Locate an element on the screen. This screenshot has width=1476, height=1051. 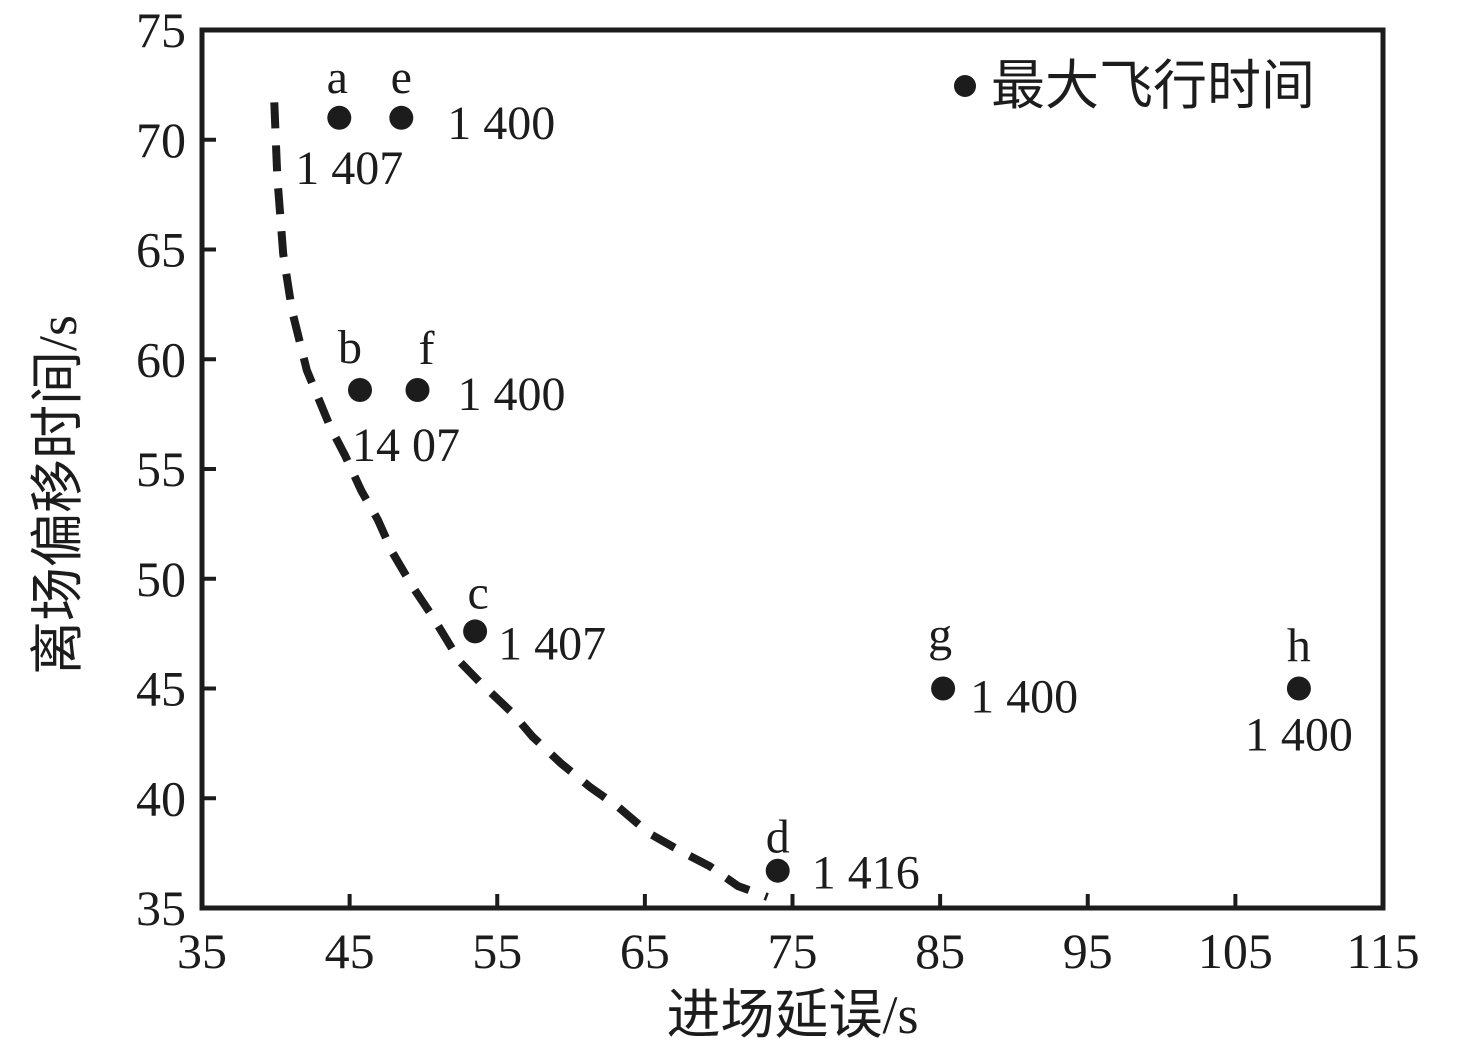
y-tick-label-75: 75 is located at coordinates (161, 30).